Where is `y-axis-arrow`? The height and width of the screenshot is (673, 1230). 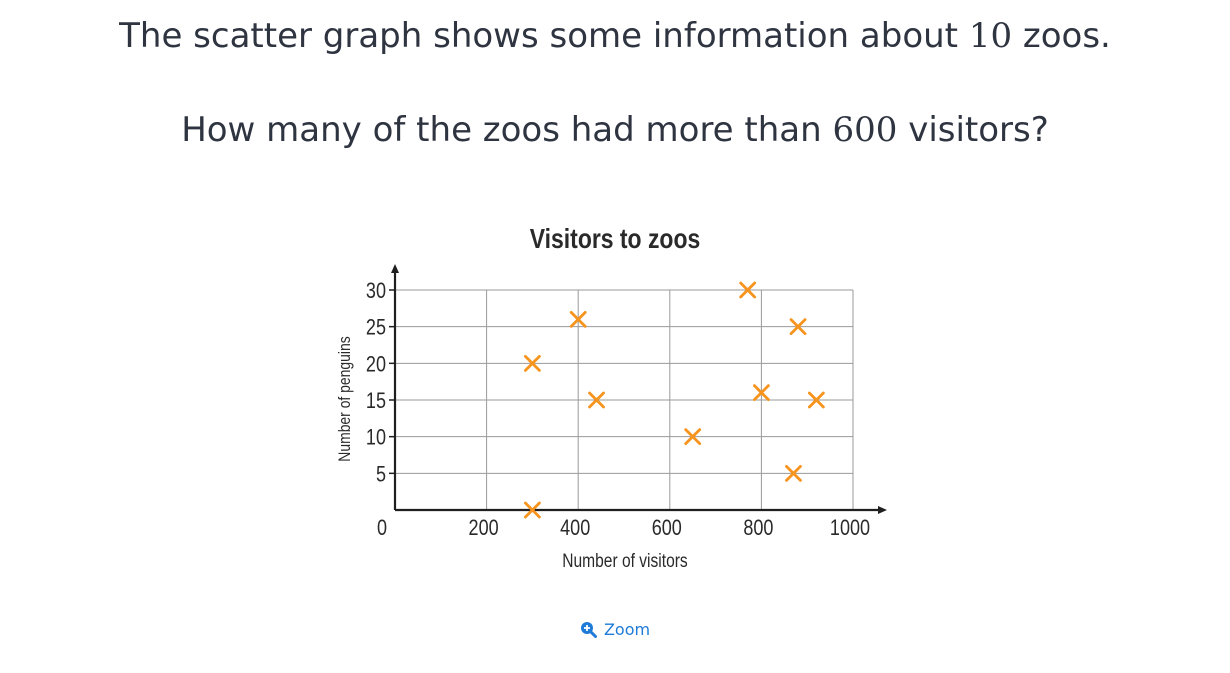
y-axis-arrow is located at coordinates (395, 268).